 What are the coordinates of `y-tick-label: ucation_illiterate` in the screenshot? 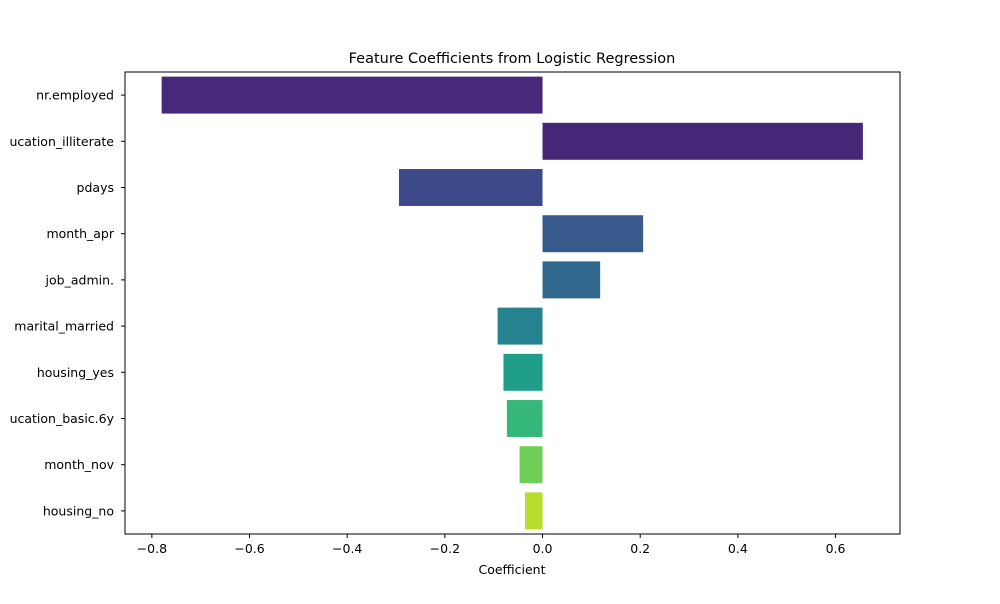 It's located at (61, 141).